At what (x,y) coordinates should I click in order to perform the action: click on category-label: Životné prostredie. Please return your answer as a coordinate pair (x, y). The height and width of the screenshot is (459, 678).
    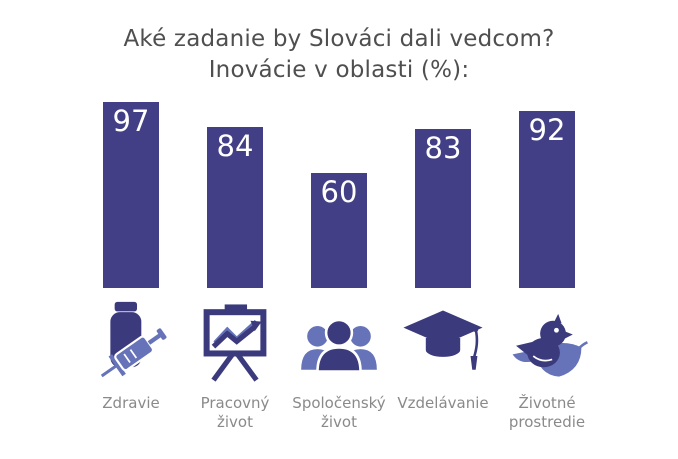
    Looking at the image, I should click on (547, 412).